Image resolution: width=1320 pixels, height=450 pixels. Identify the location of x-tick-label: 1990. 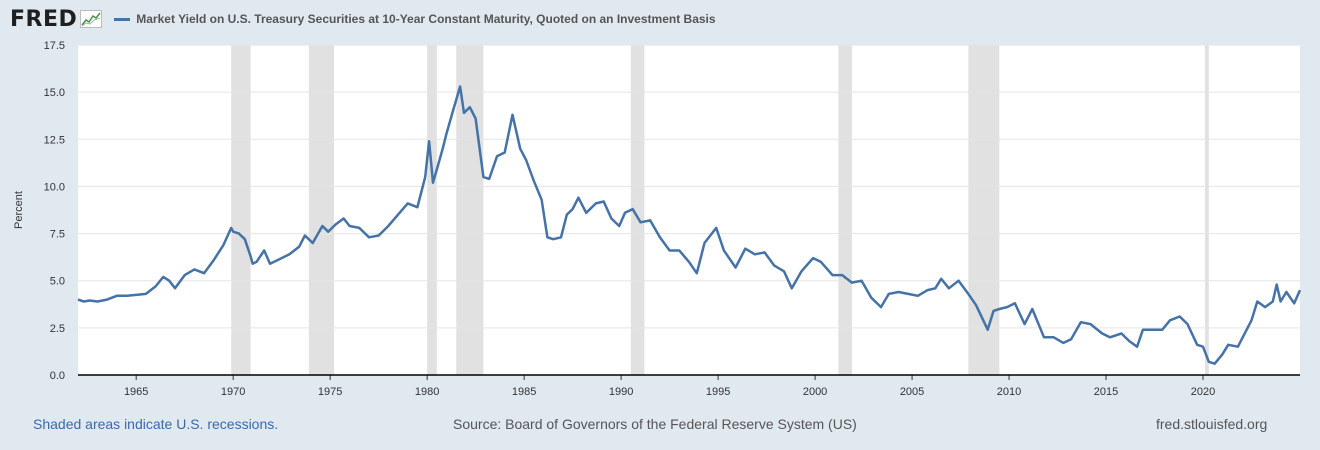
(621, 392).